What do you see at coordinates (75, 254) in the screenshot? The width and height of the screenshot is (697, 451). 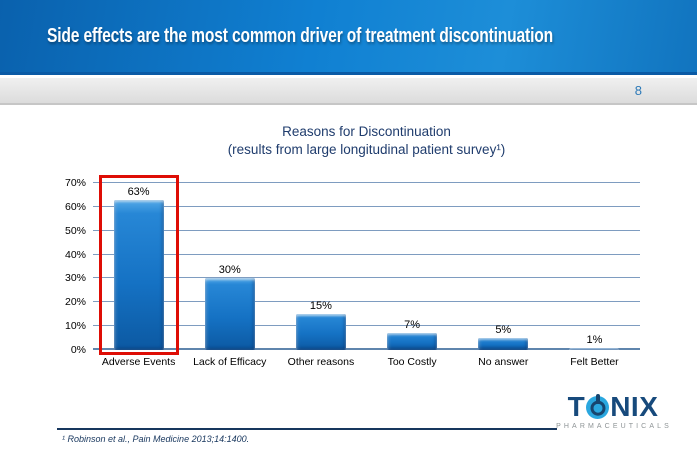 I see `y-tick-label: 40%` at bounding box center [75, 254].